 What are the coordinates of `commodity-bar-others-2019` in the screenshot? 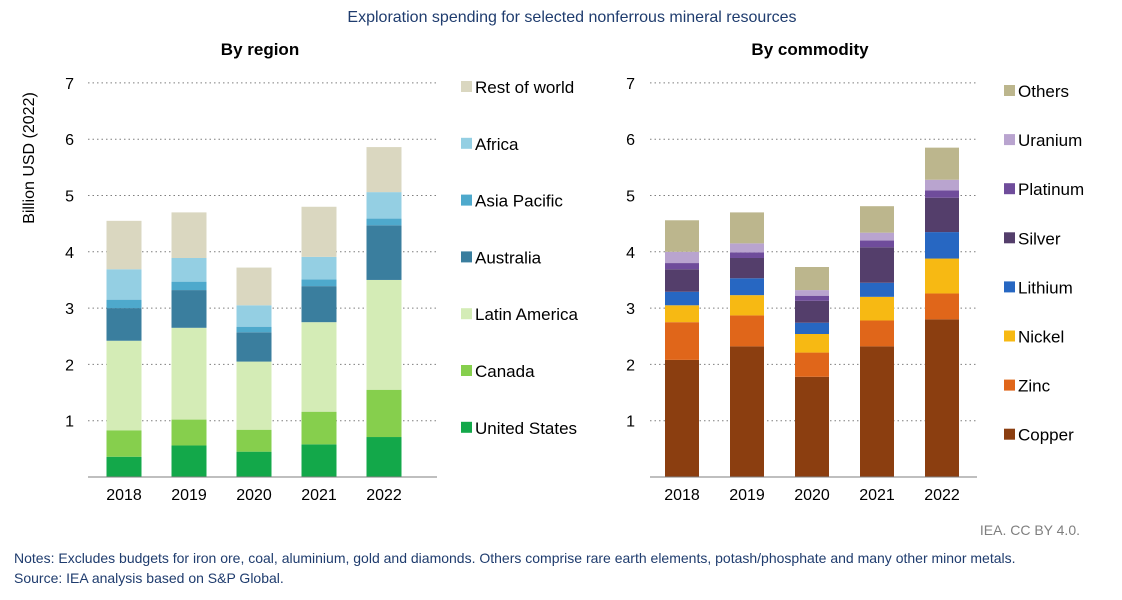 It's located at (747, 228).